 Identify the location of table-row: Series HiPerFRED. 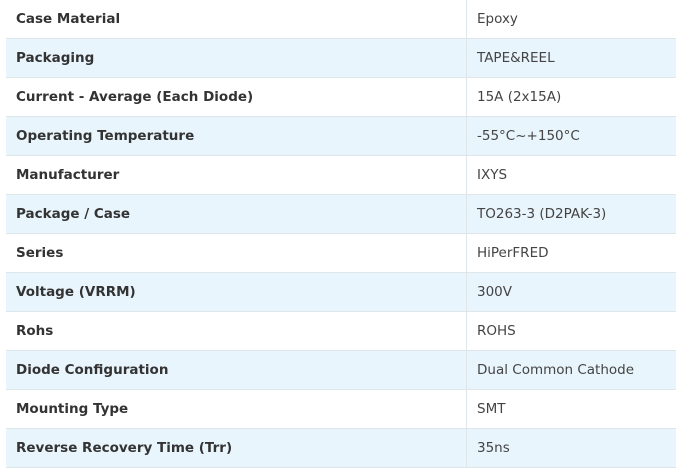
(341, 253).